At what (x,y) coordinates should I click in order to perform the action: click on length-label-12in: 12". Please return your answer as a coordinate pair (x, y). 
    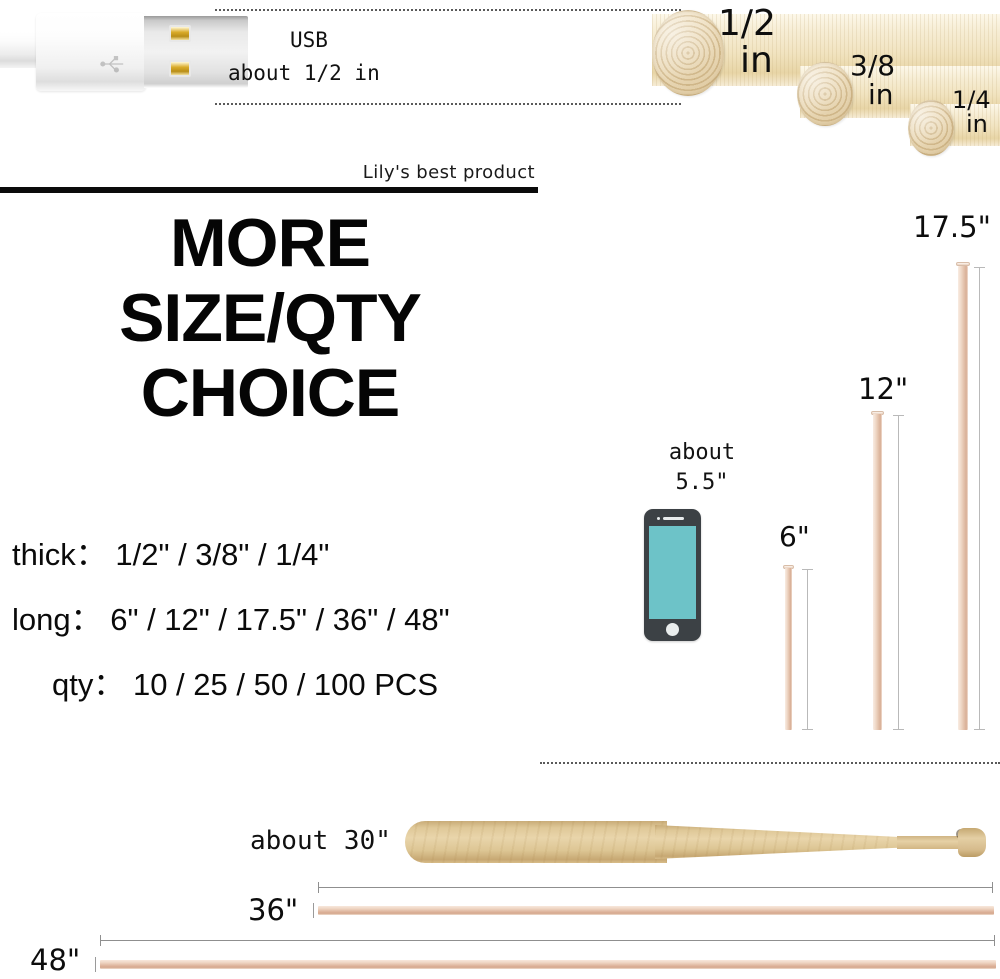
    Looking at the image, I should click on (883, 389).